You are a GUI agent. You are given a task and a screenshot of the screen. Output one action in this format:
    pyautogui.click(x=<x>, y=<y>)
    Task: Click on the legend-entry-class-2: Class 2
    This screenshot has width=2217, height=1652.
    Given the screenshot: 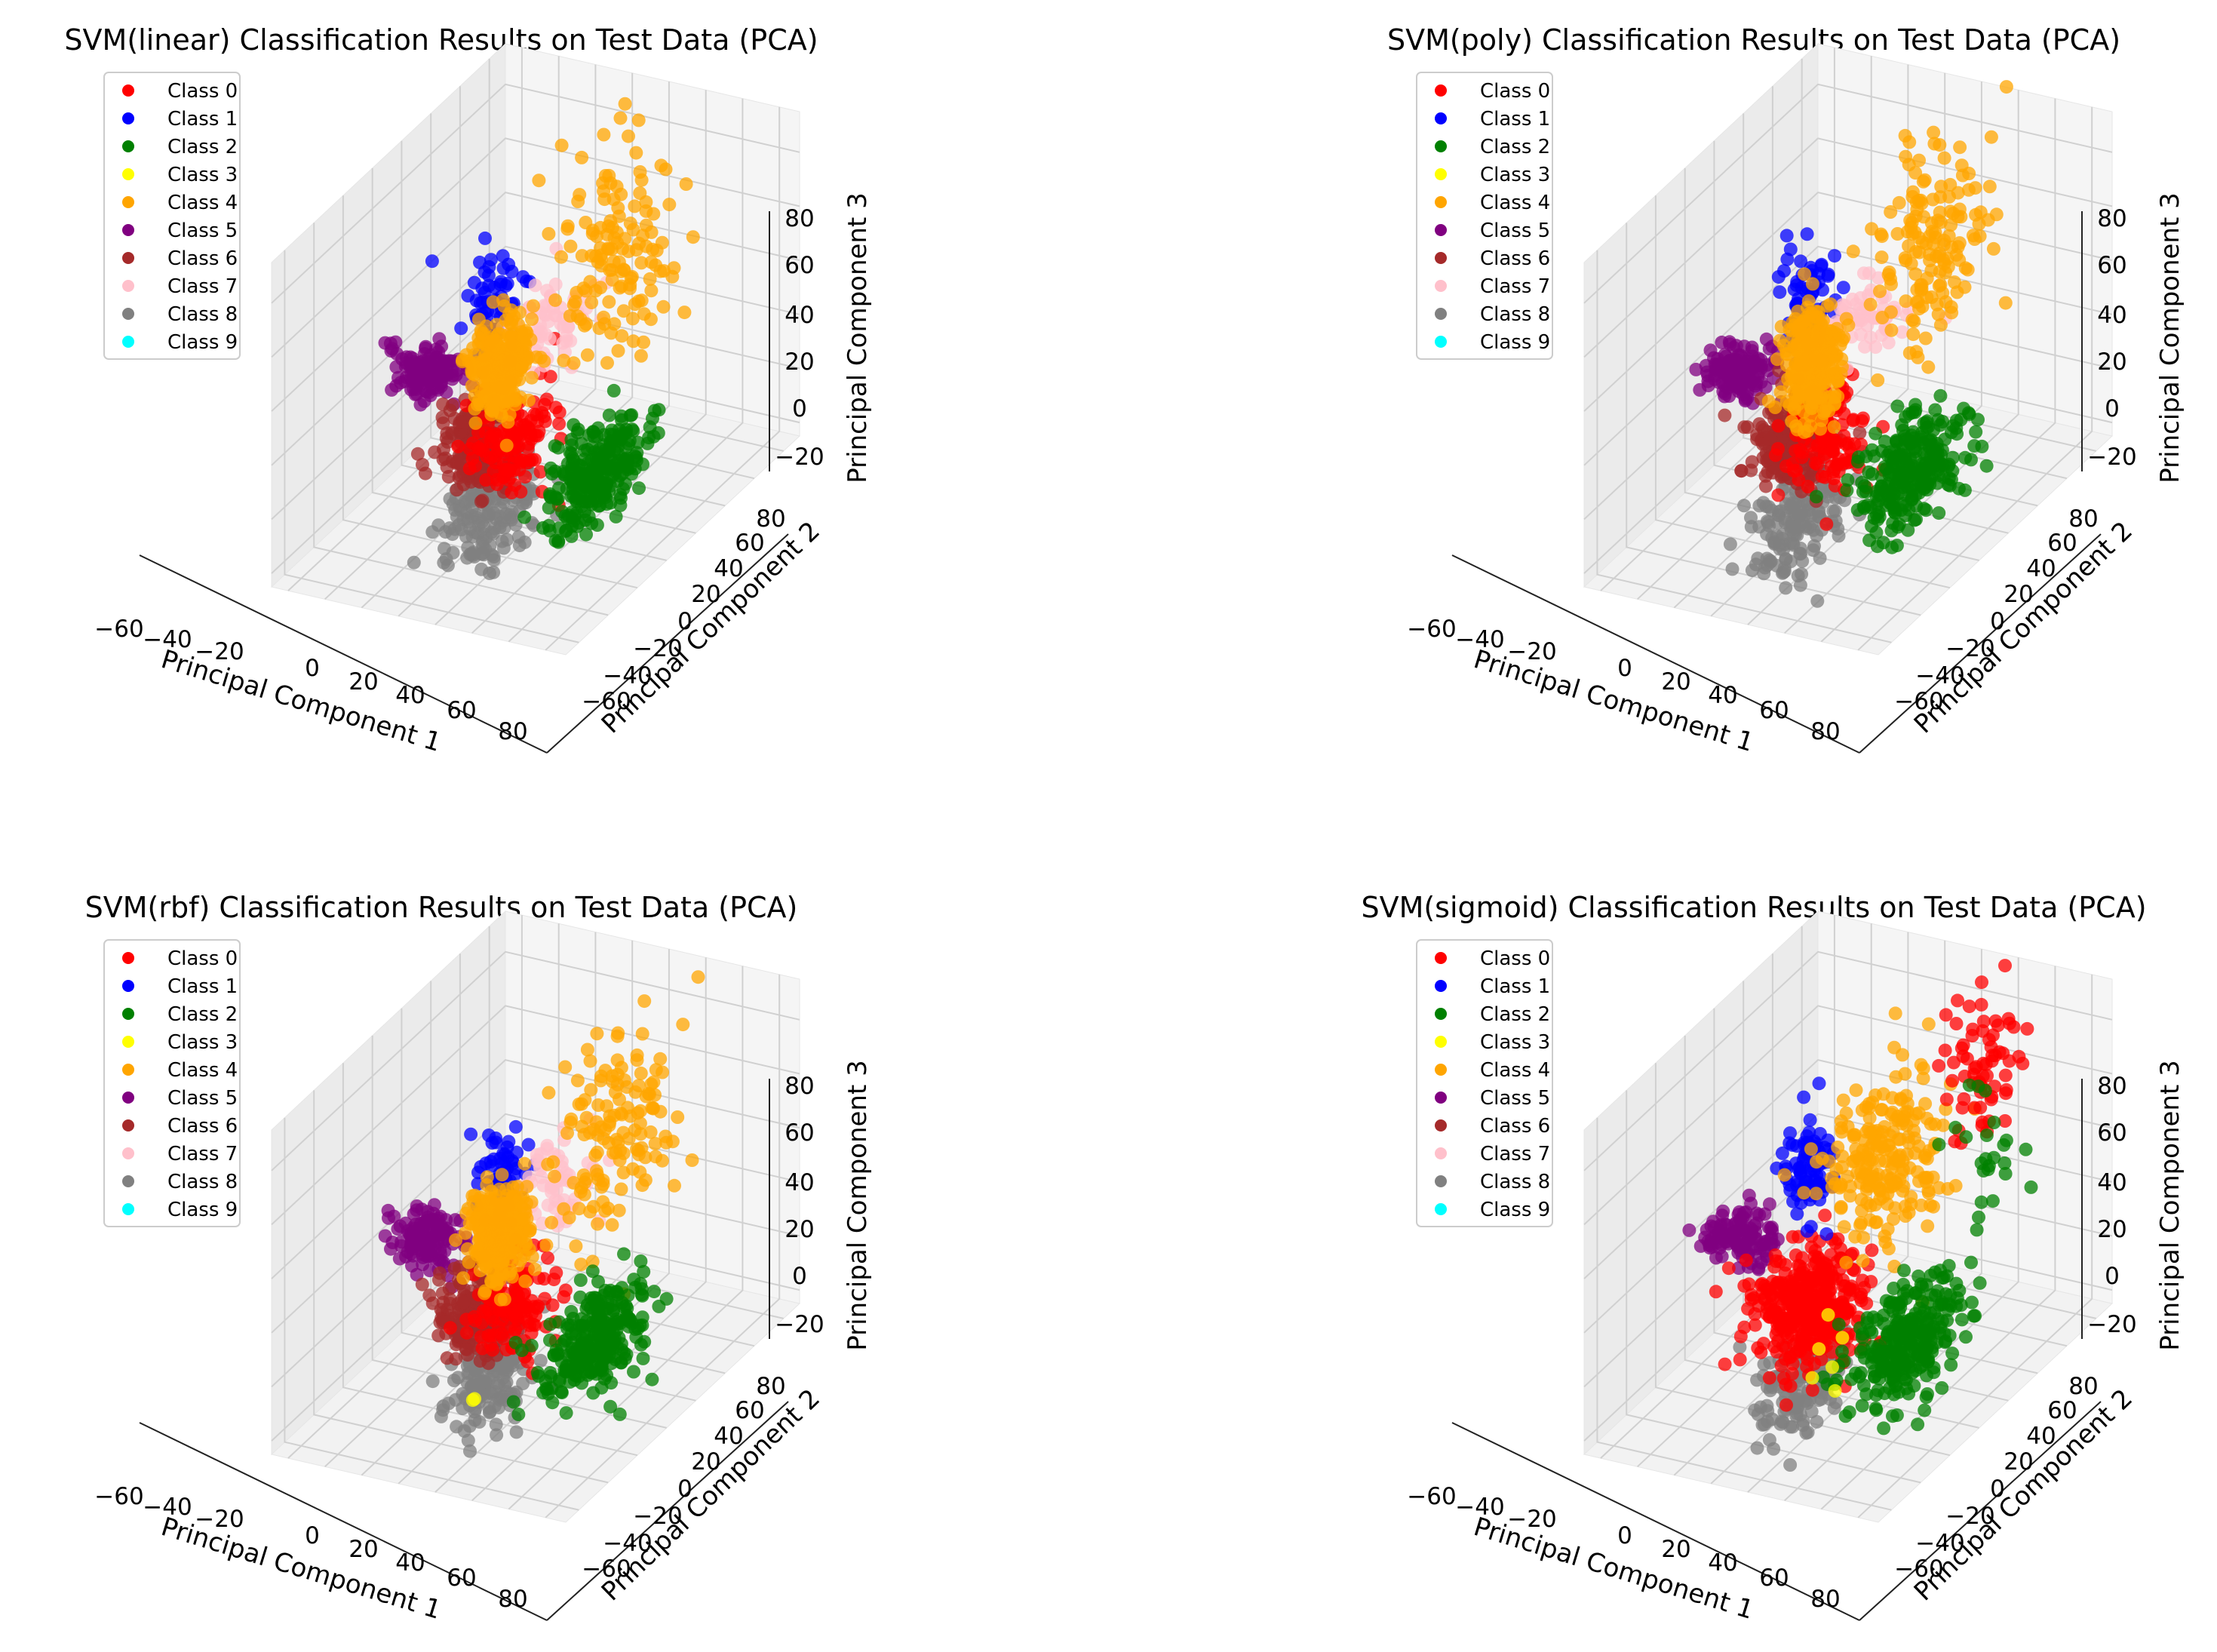 What is the action you would take?
    pyautogui.click(x=180, y=147)
    